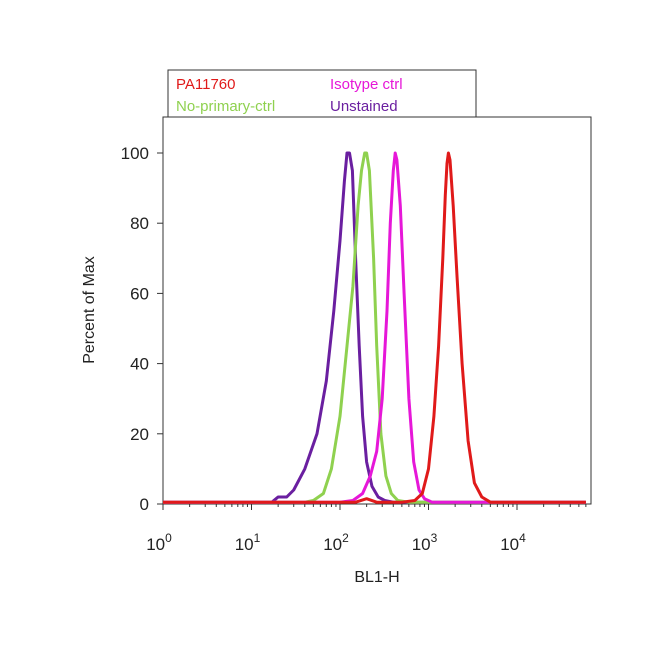 This screenshot has height=660, width=650. What do you see at coordinates (425, 542) in the screenshot?
I see `x-tick-label: 10³` at bounding box center [425, 542].